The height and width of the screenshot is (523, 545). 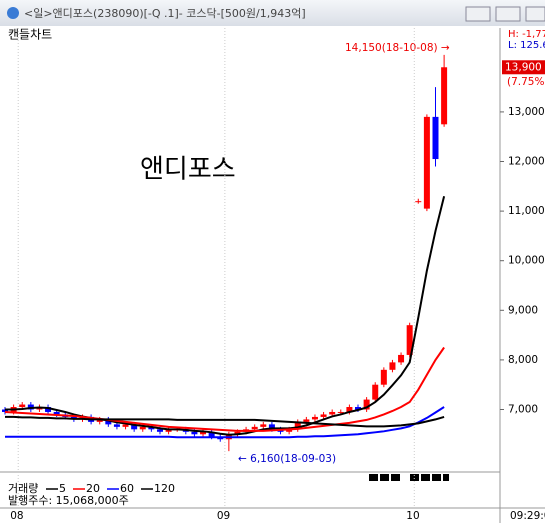 I want to click on high-info: H: -1,77, so click(x=526, y=34).